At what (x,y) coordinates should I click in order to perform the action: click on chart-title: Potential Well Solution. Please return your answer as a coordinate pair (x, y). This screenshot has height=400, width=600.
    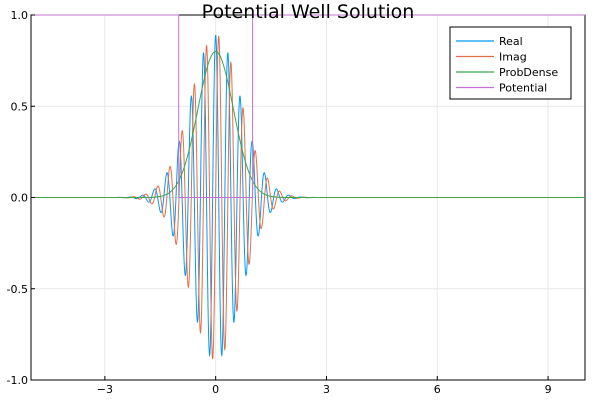
    Looking at the image, I should click on (308, 12).